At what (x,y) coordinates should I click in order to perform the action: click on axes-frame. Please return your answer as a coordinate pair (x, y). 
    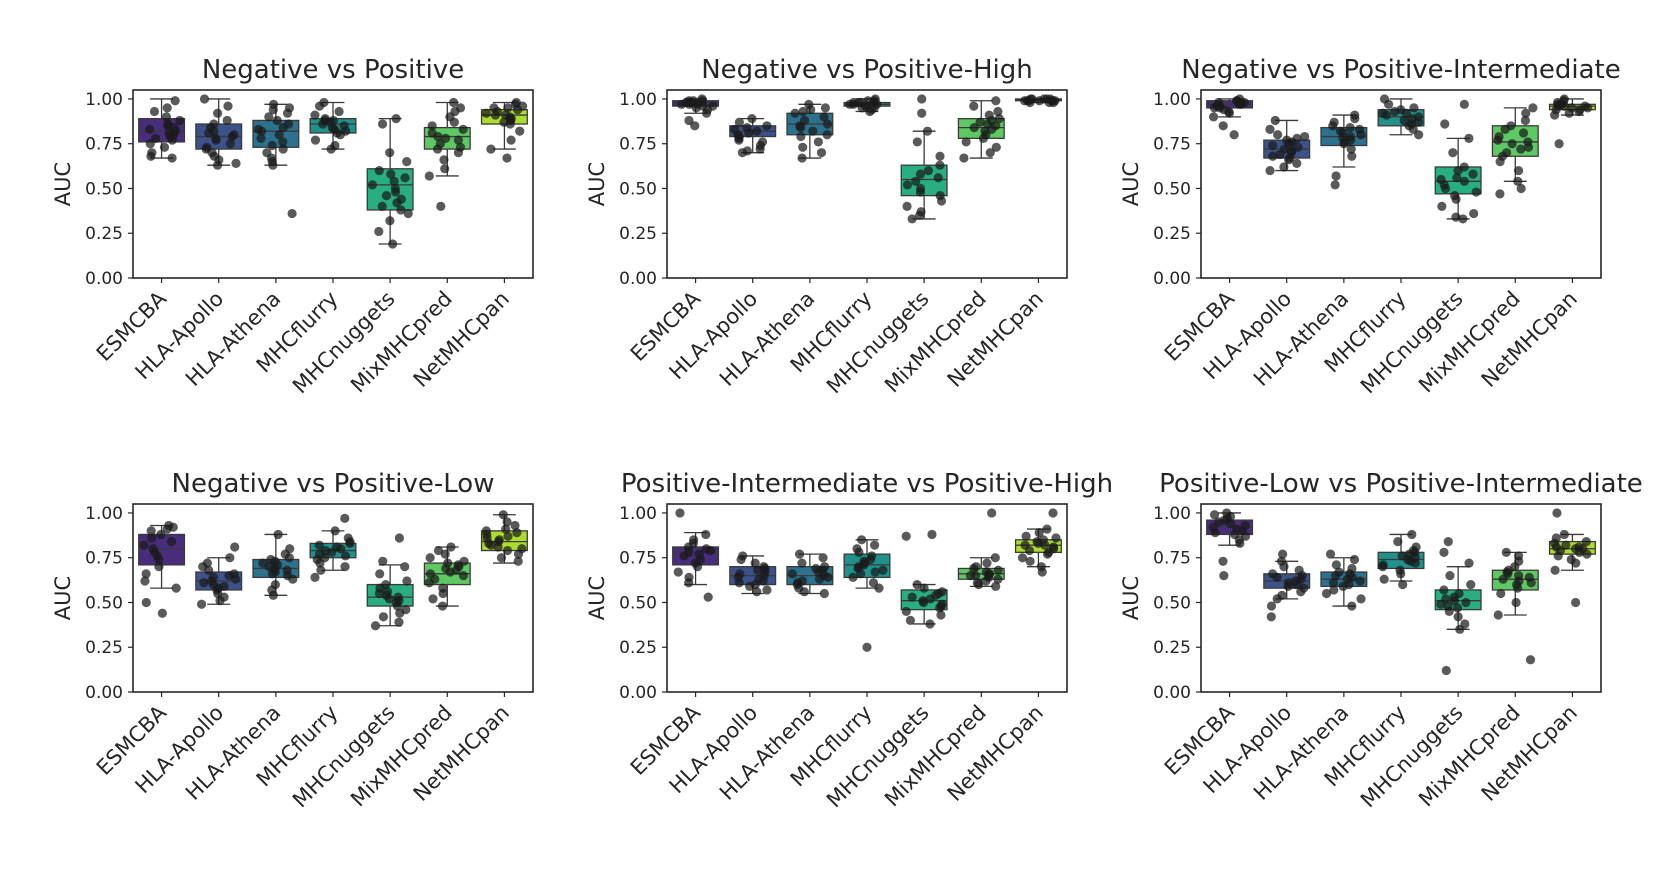
    Looking at the image, I should click on (867, 598).